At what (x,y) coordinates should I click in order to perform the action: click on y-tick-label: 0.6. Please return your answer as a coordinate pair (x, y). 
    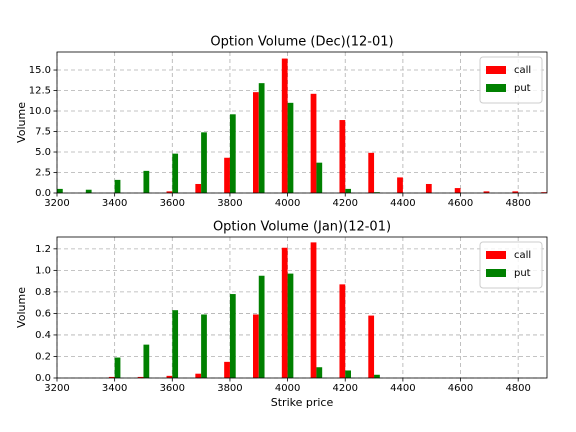
    Looking at the image, I should click on (43, 313).